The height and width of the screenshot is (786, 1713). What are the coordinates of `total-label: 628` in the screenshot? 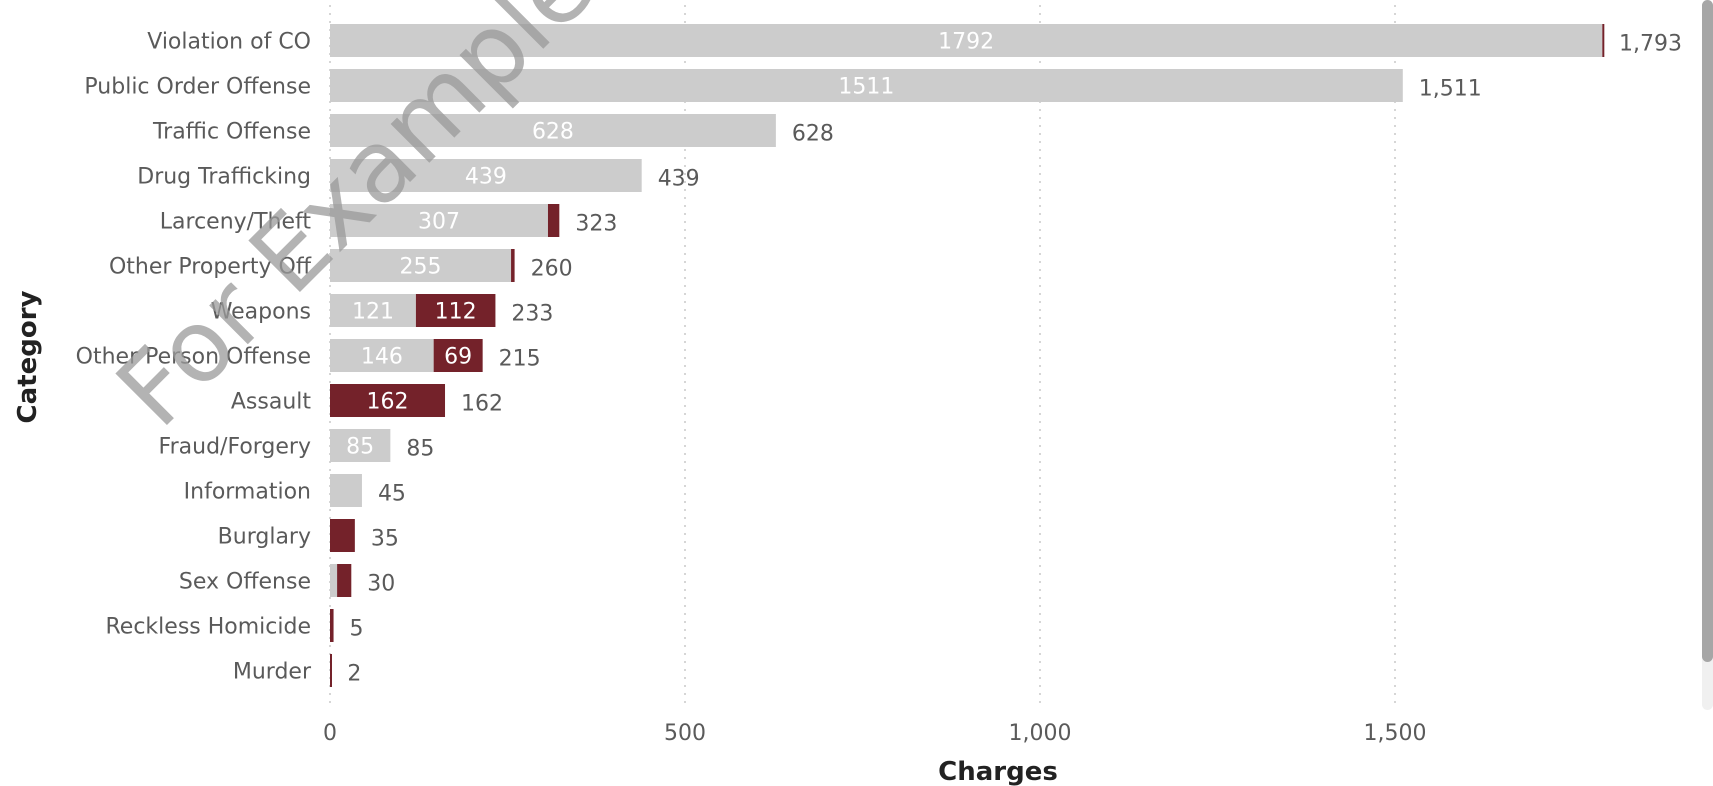 It's located at (813, 134).